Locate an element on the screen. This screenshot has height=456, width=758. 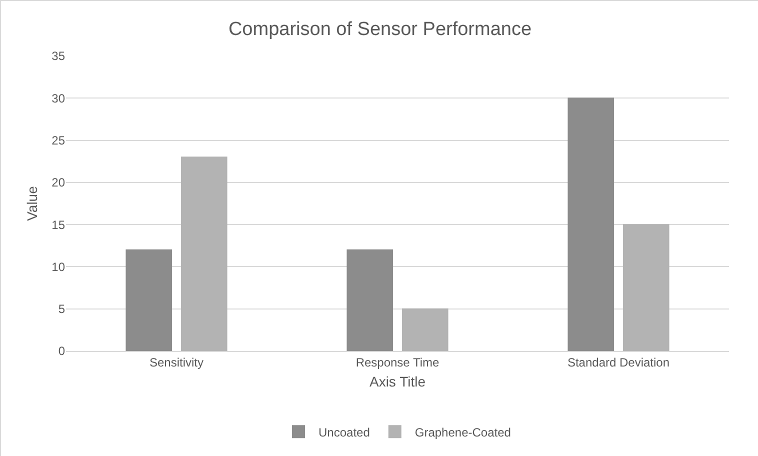
y-tick-label: 15 is located at coordinates (59, 225).